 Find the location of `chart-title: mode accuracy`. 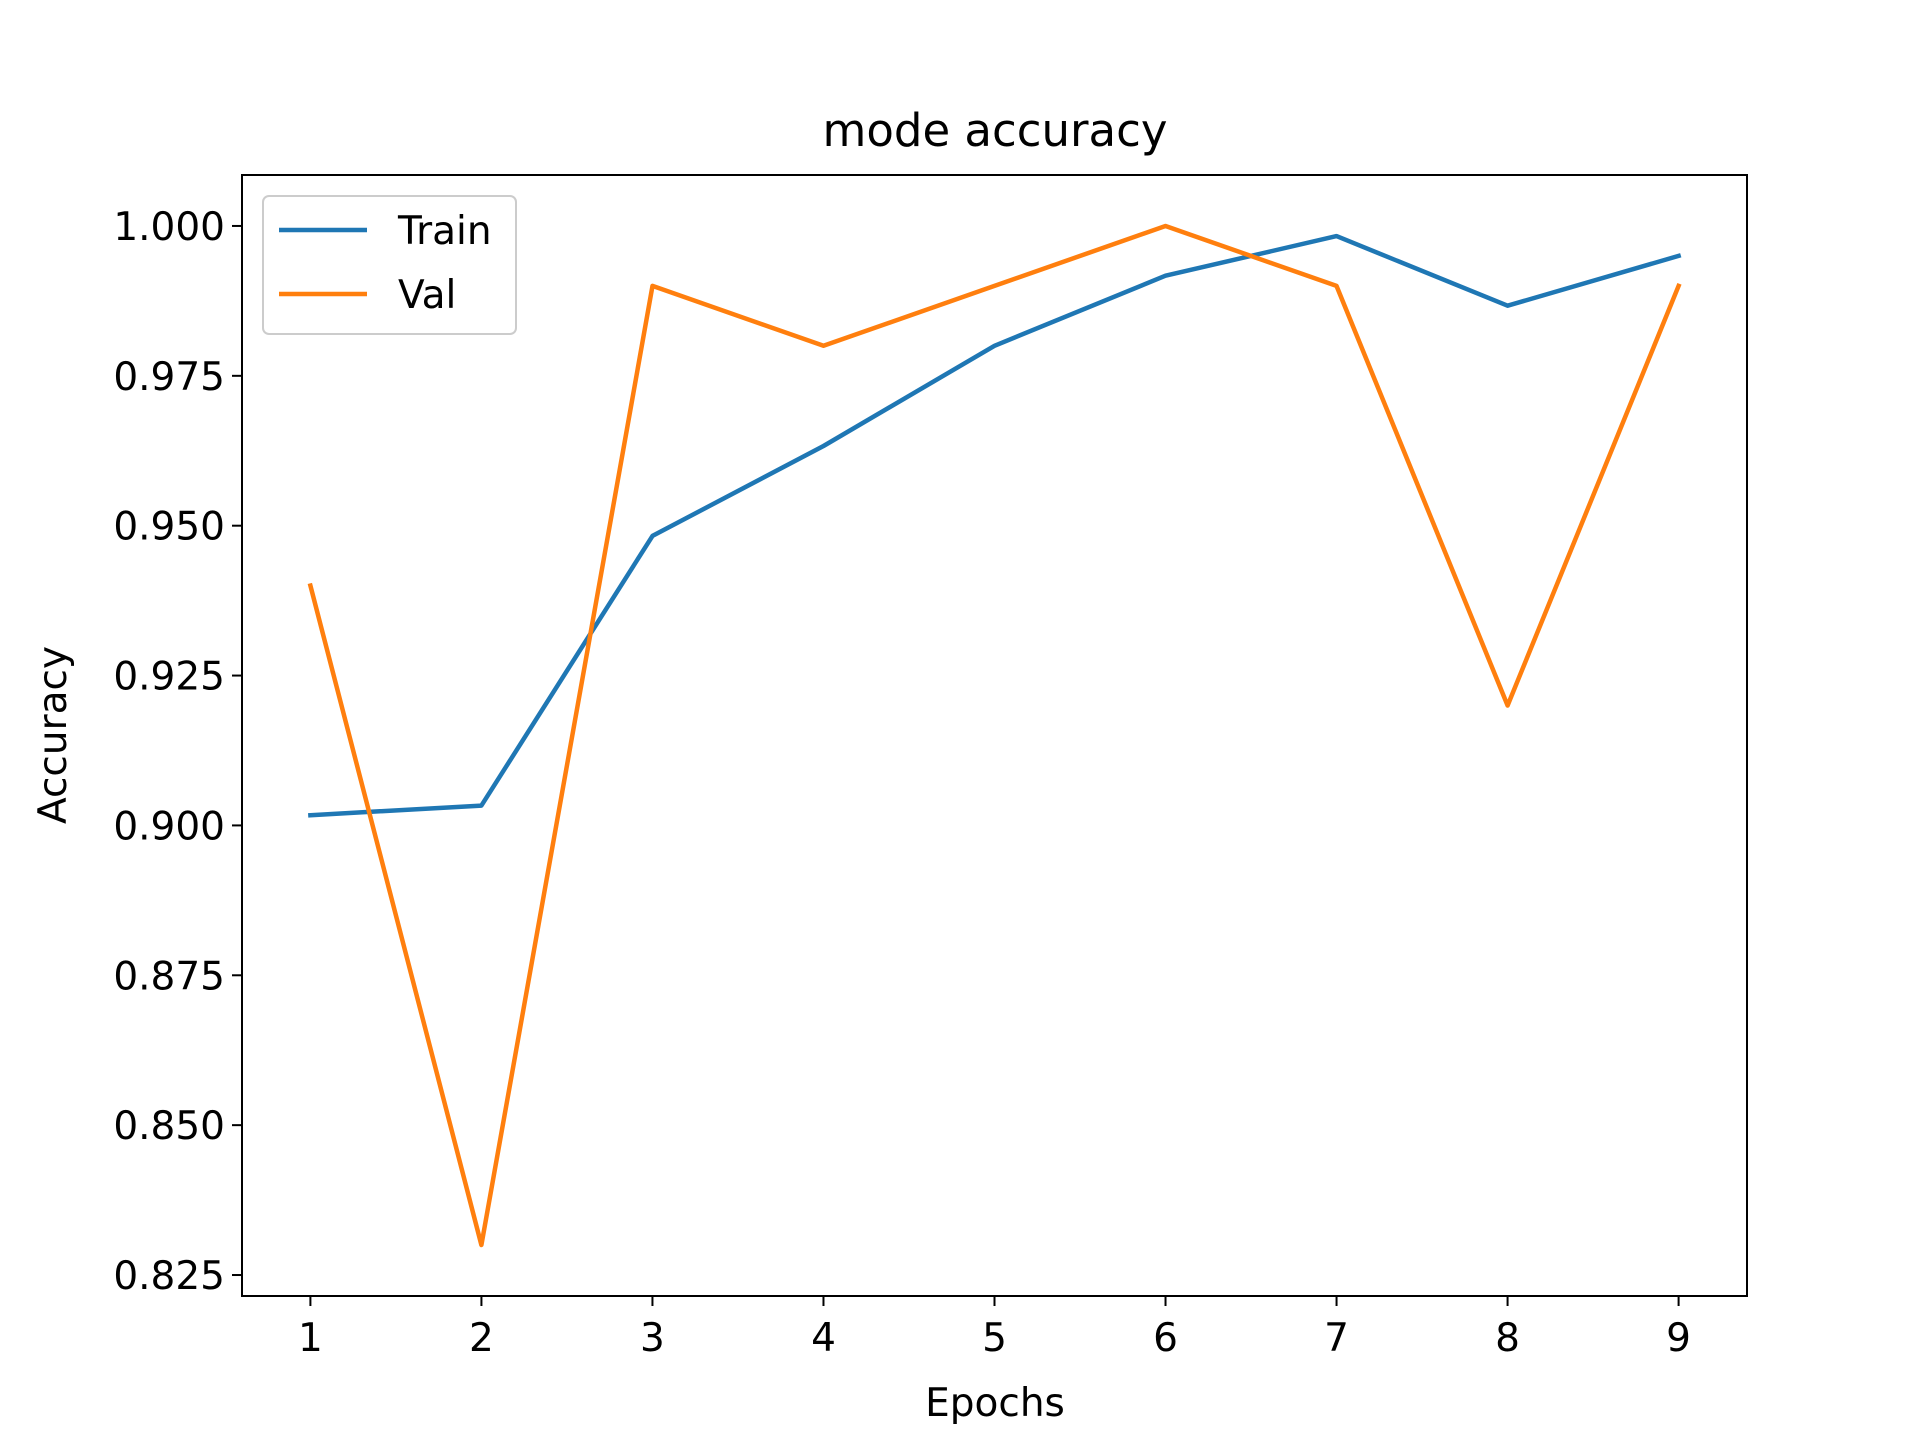

chart-title: mode accuracy is located at coordinates (995, 130).